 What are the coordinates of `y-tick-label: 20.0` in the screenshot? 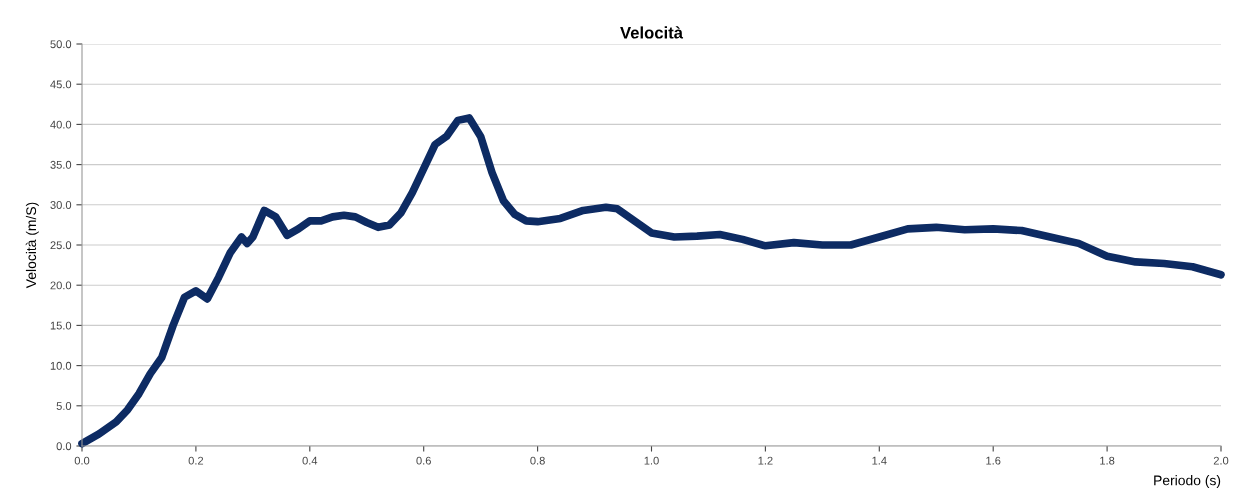 It's located at (61, 285).